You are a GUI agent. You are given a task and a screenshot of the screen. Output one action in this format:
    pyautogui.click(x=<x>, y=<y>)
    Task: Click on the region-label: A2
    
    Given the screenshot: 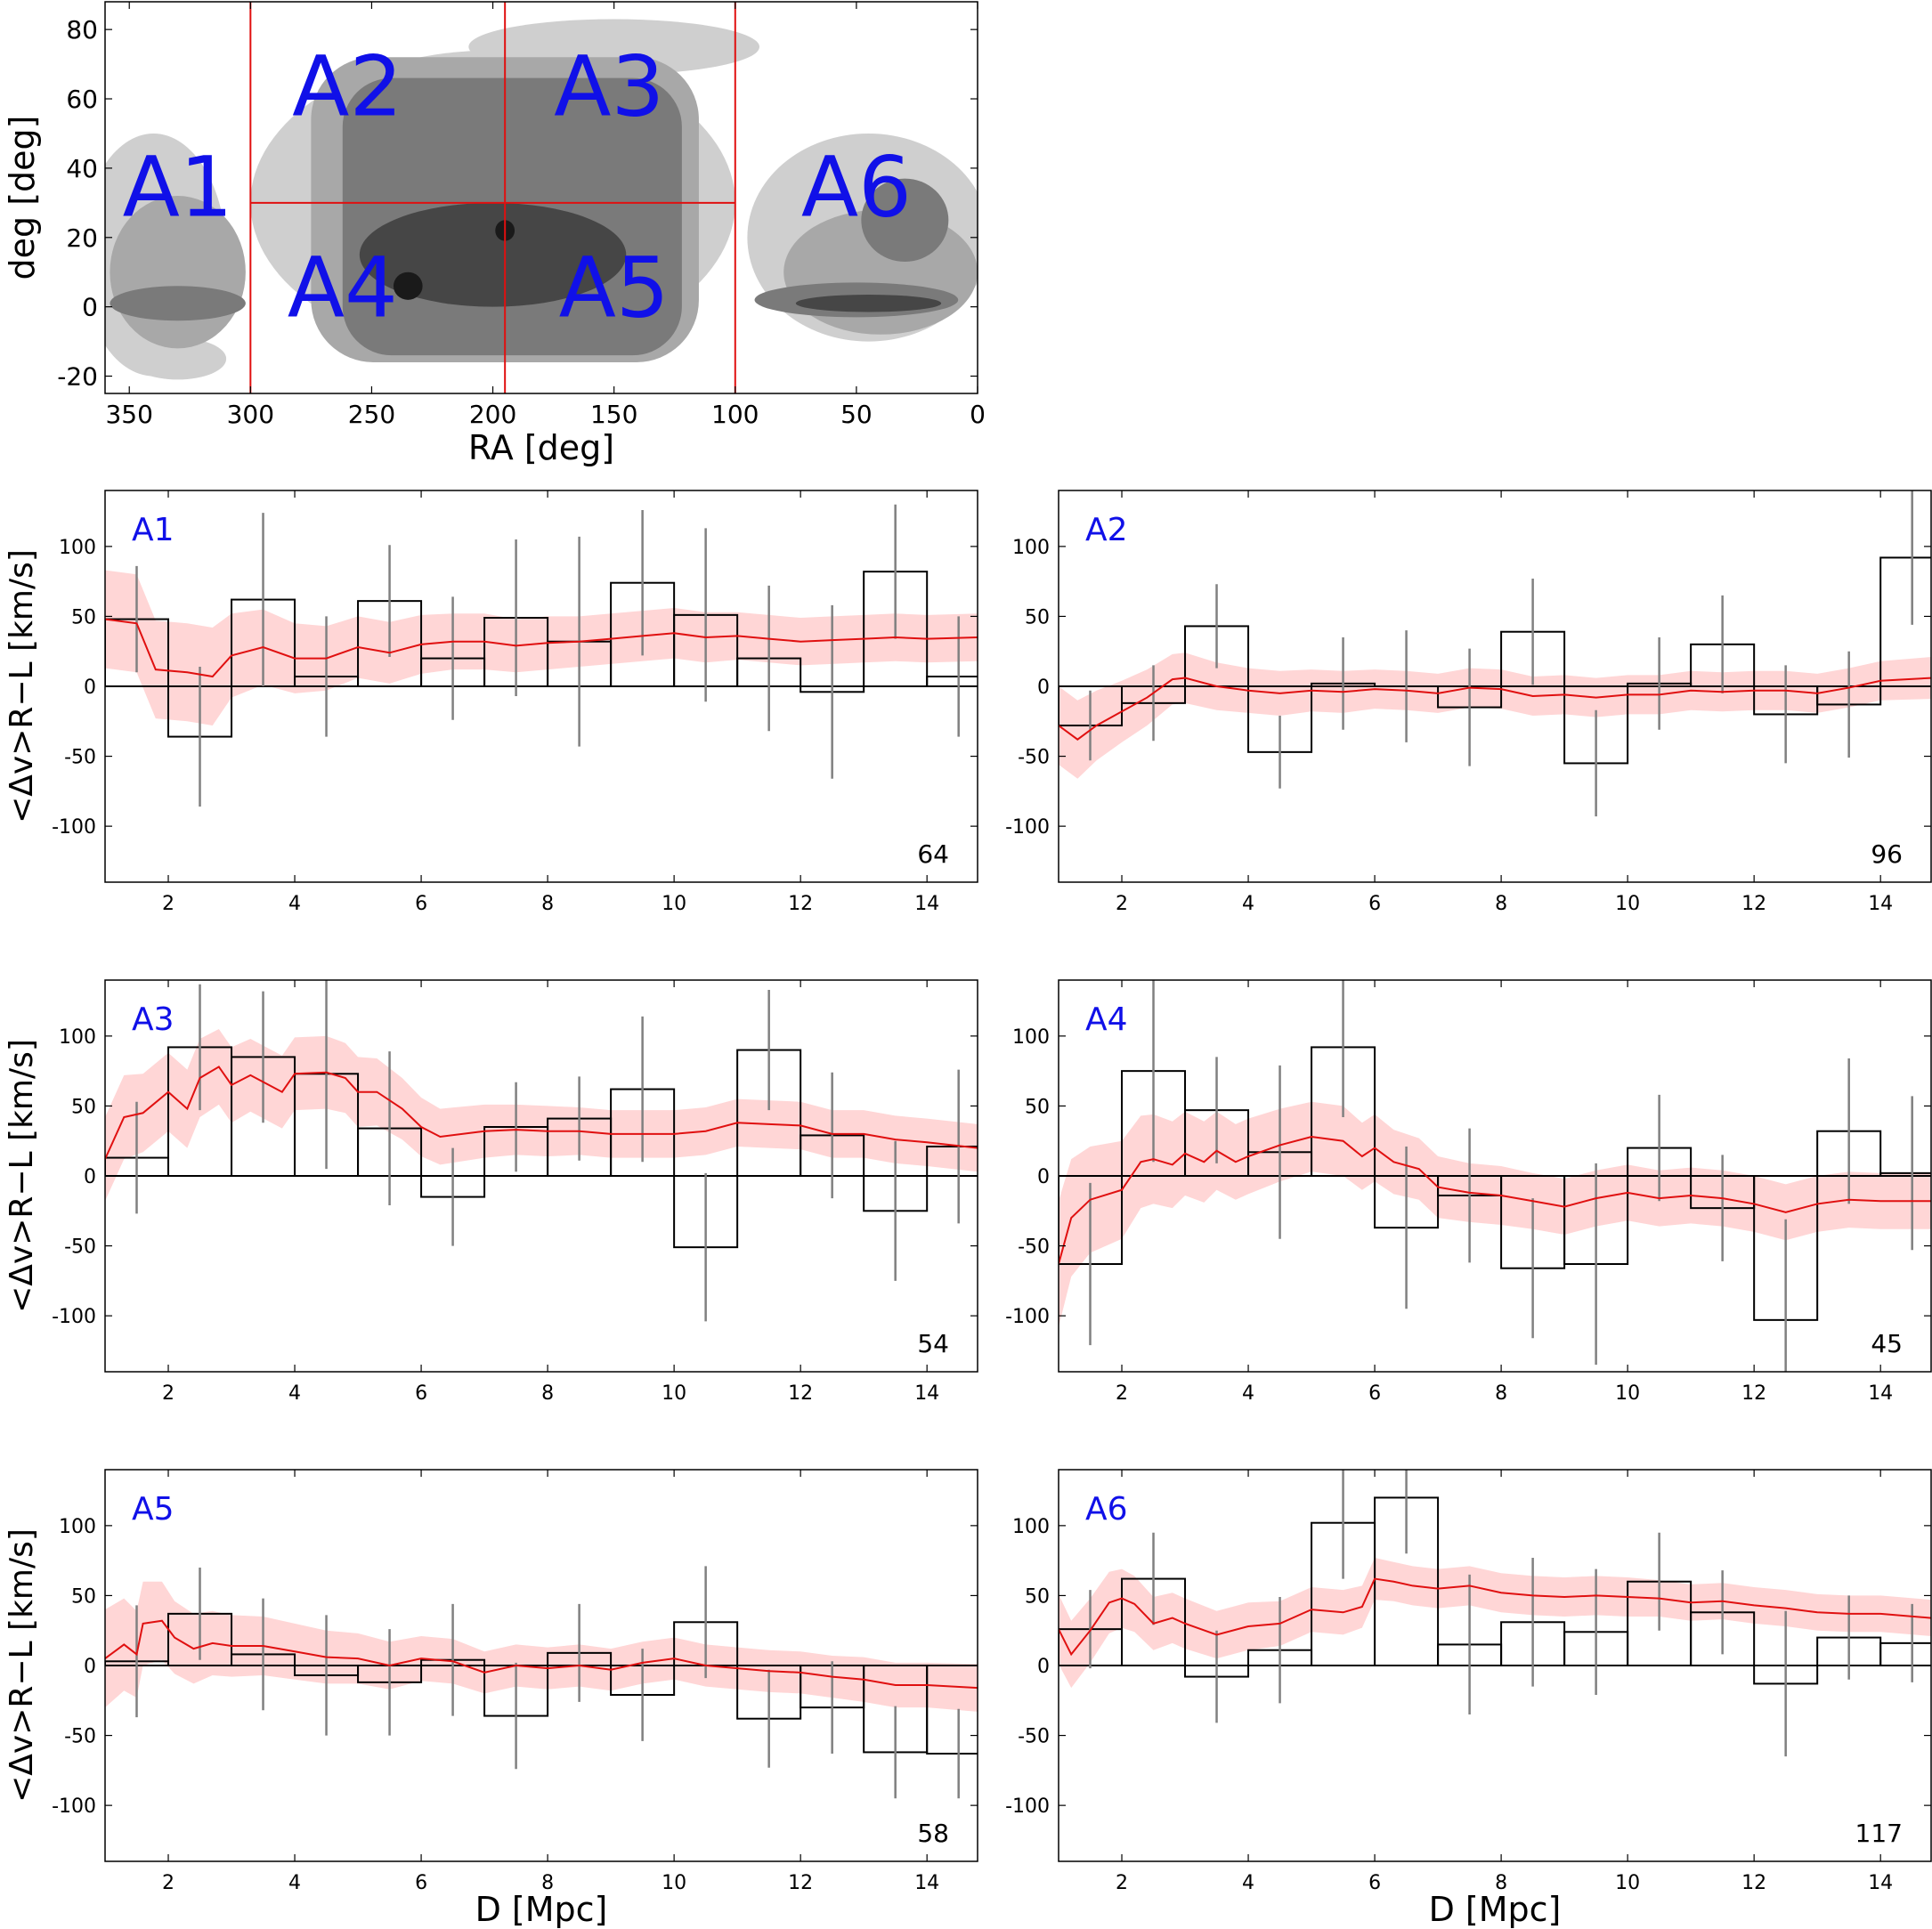 What is the action you would take?
    pyautogui.click(x=347, y=86)
    